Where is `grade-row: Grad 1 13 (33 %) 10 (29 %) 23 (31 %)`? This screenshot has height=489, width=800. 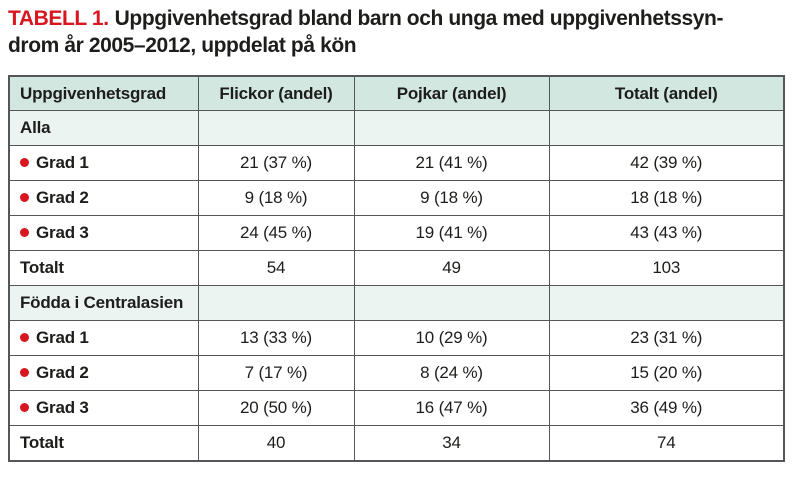 grade-row: Grad 1 13 (33 %) 10 (29 %) 23 (31 %) is located at coordinates (396, 338).